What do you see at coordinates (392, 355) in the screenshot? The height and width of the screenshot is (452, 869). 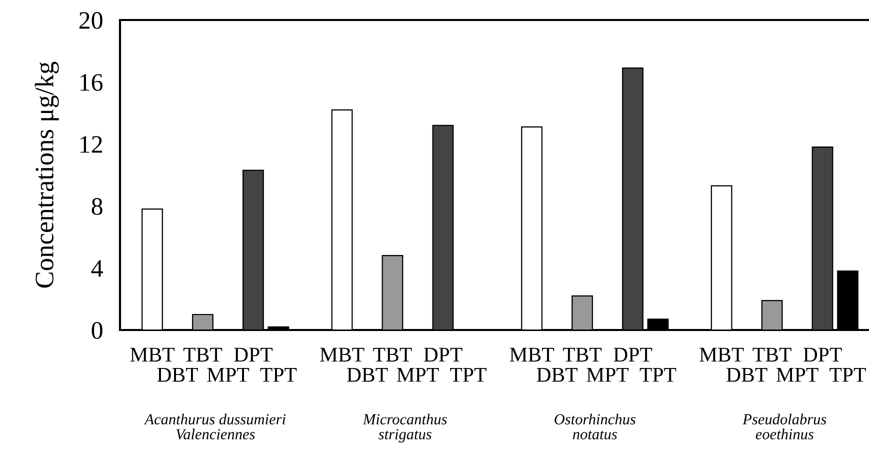 I see `series-label: TBT` at bounding box center [392, 355].